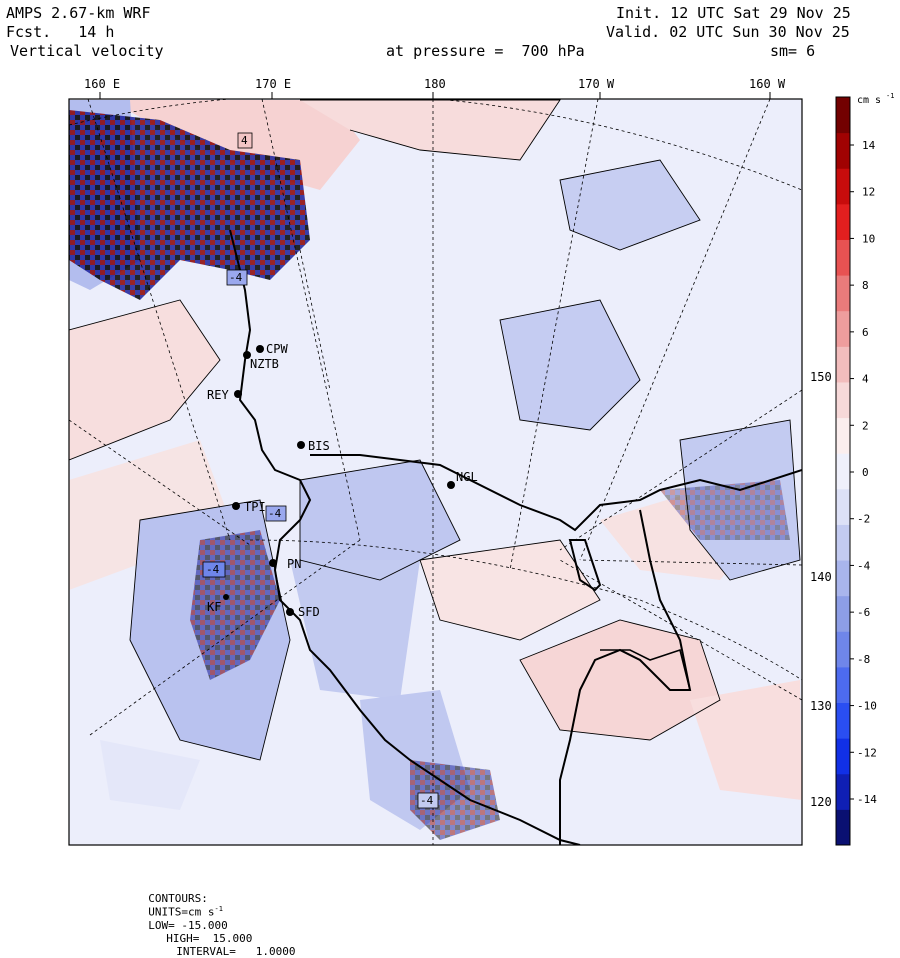  What do you see at coordinates (869, 145) in the screenshot?
I see `colorbar-tick-label: 14` at bounding box center [869, 145].